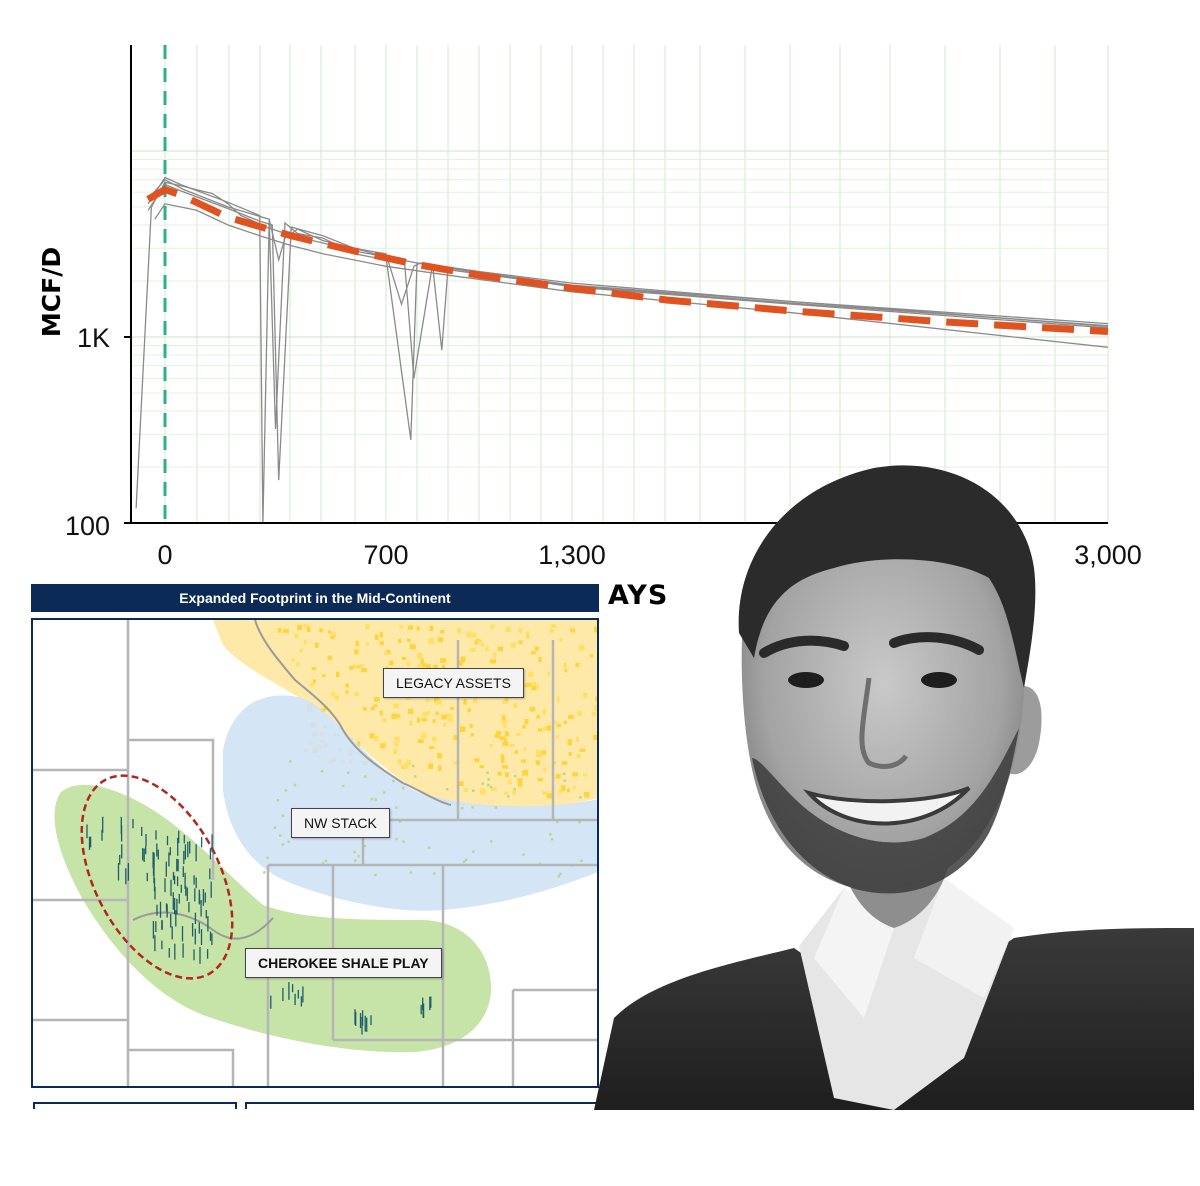 This screenshot has width=1200, height=1186. What do you see at coordinates (1108, 555) in the screenshot?
I see `x-tick-3000: 3,000` at bounding box center [1108, 555].